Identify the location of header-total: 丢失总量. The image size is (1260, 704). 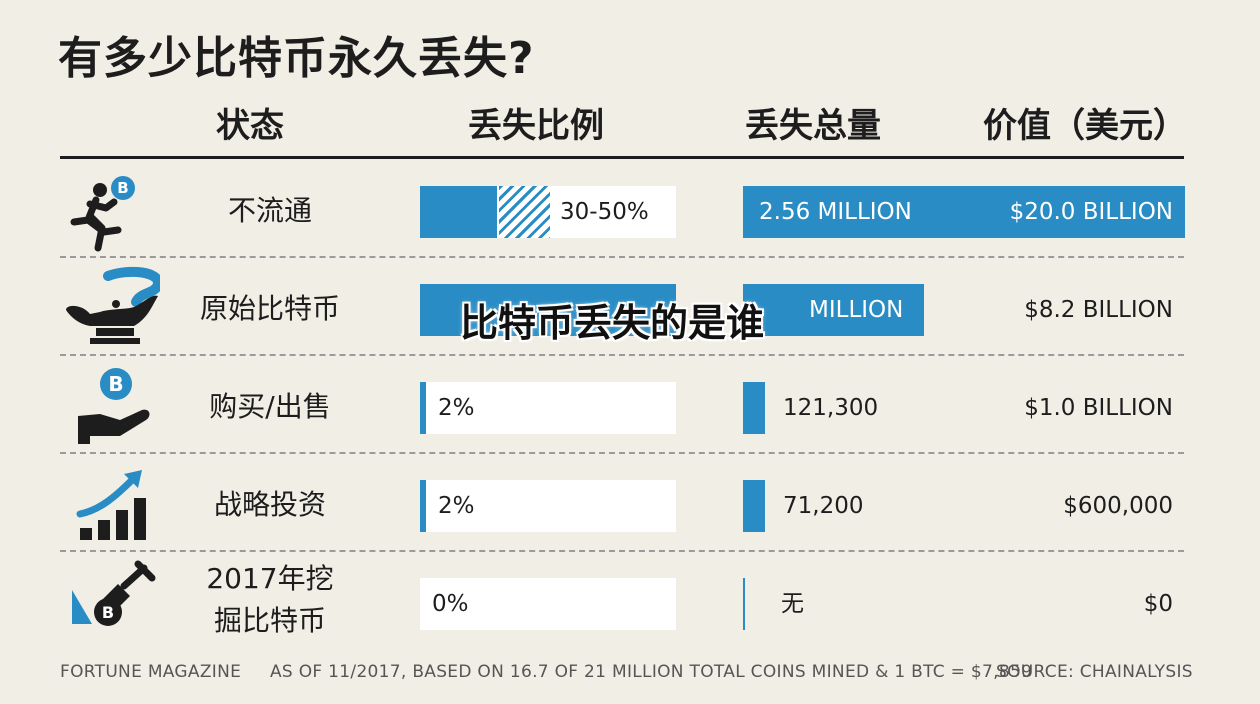
(813, 126).